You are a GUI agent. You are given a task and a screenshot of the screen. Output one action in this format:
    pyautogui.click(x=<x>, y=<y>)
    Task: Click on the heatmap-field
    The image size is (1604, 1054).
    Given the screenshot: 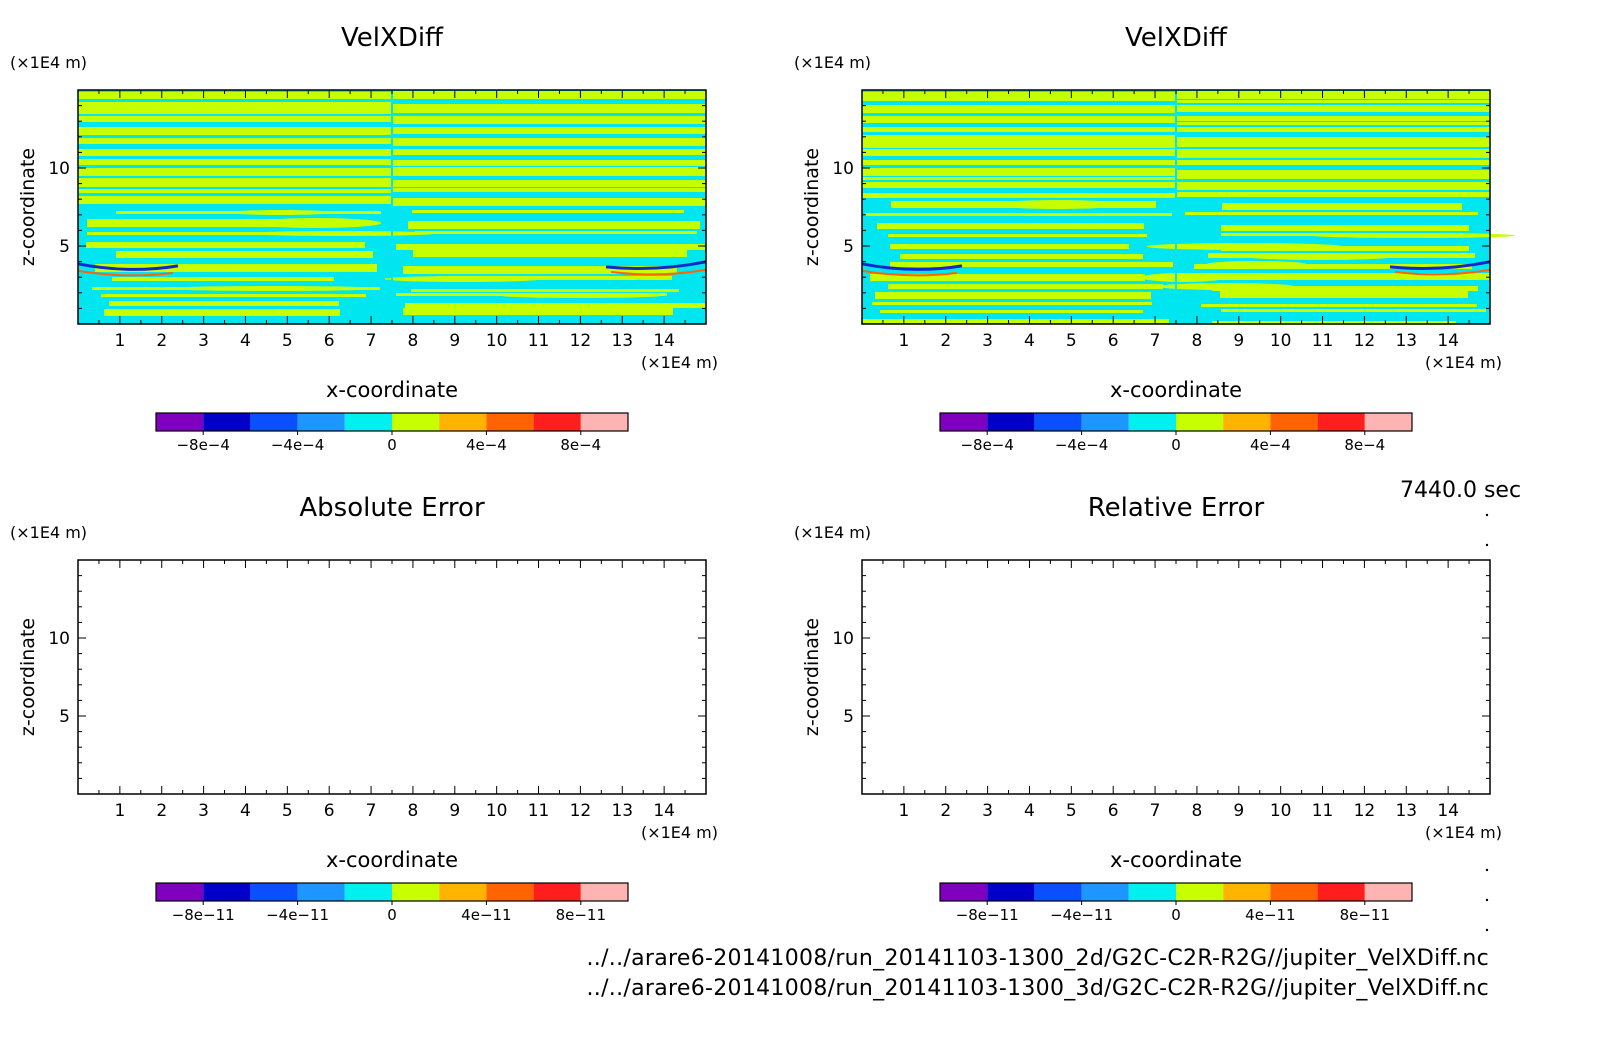 What is the action you would take?
    pyautogui.click(x=392, y=207)
    